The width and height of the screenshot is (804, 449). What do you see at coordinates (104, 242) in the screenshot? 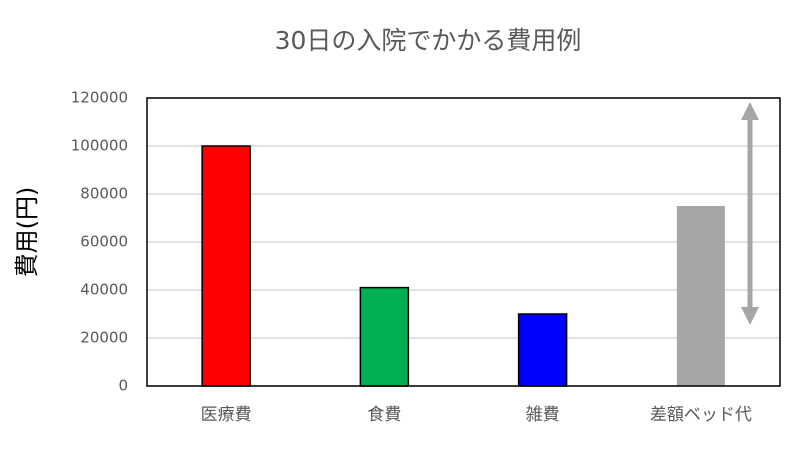
I see `y-tick-label: 60000` at bounding box center [104, 242].